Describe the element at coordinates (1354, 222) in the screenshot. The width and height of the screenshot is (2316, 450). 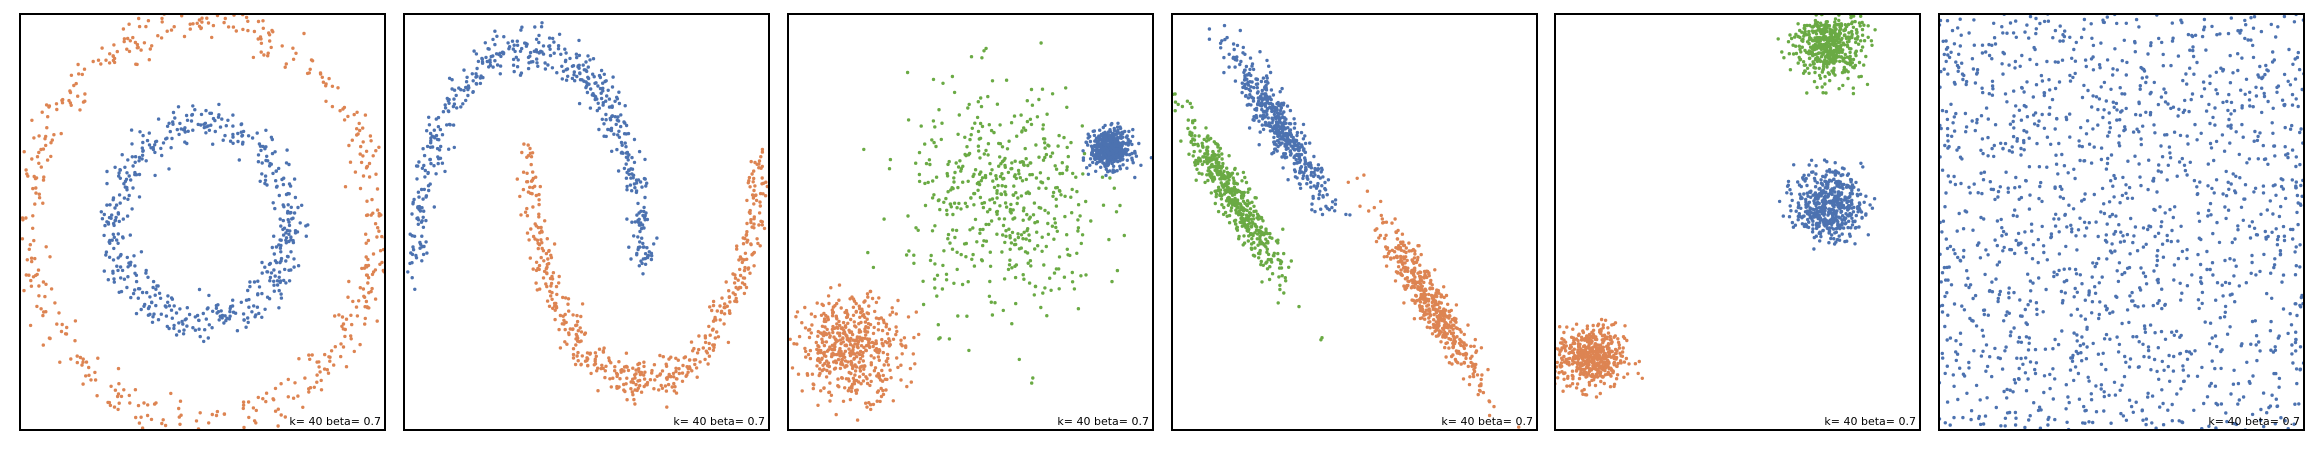
I see `panel-aniso: k= 40 beta= 0.7` at that location.